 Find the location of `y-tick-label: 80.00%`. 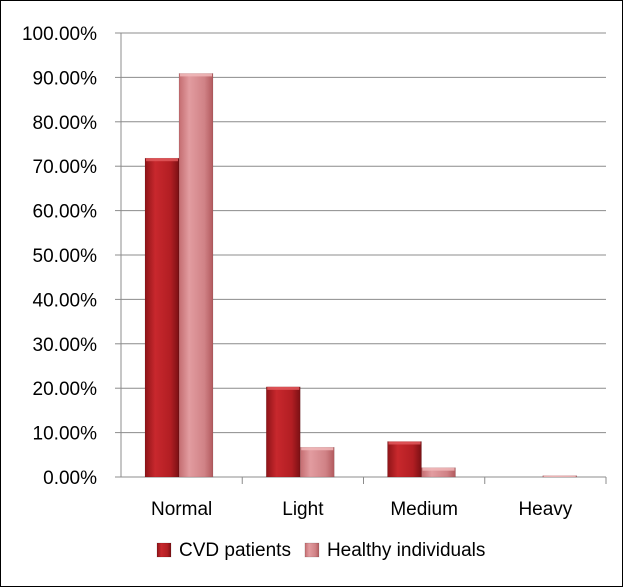

y-tick-label: 80.00% is located at coordinates (65, 123).